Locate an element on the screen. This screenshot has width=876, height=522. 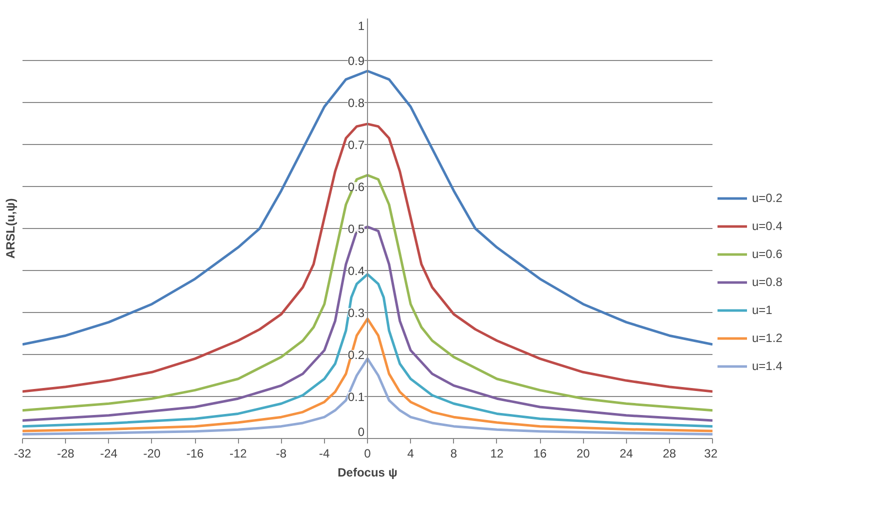
y-tick-label: 0.1 is located at coordinates (356, 397).